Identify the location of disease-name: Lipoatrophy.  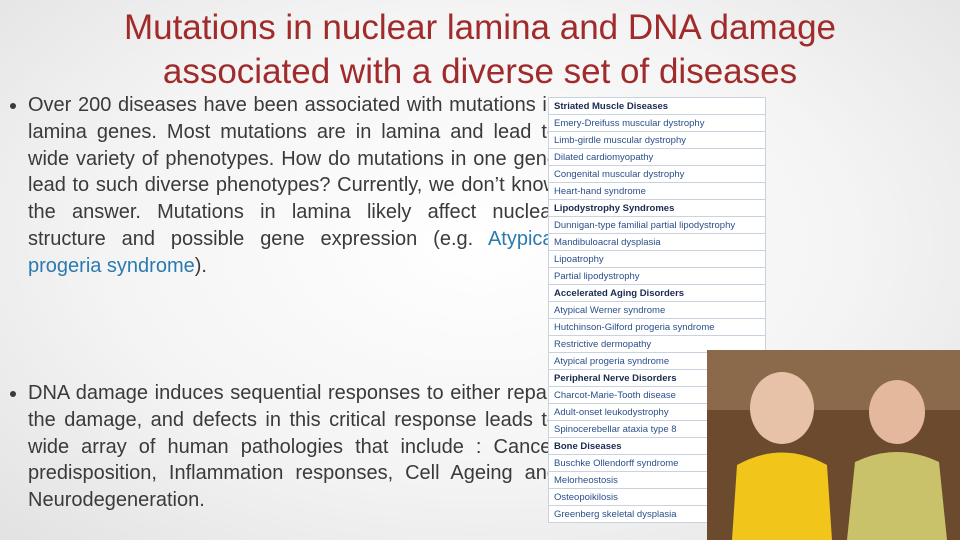
(657, 259).